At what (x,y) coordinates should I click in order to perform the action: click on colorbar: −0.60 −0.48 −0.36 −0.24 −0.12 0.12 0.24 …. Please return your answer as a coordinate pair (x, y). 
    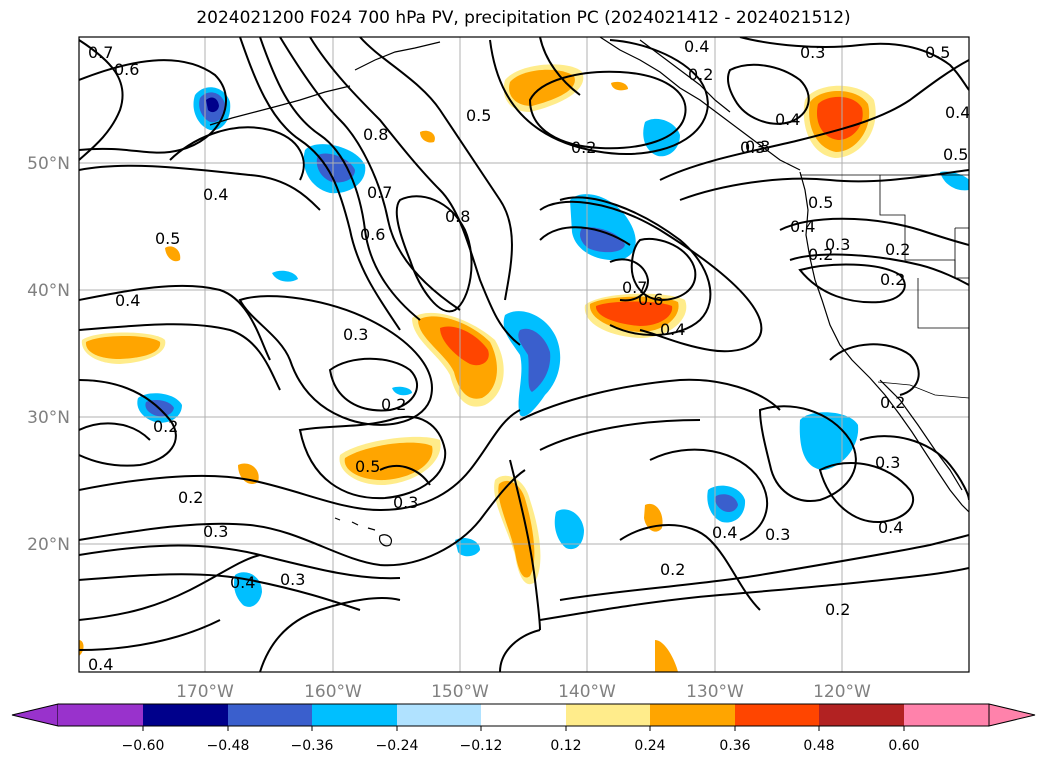
    Looking at the image, I should click on (523, 728).